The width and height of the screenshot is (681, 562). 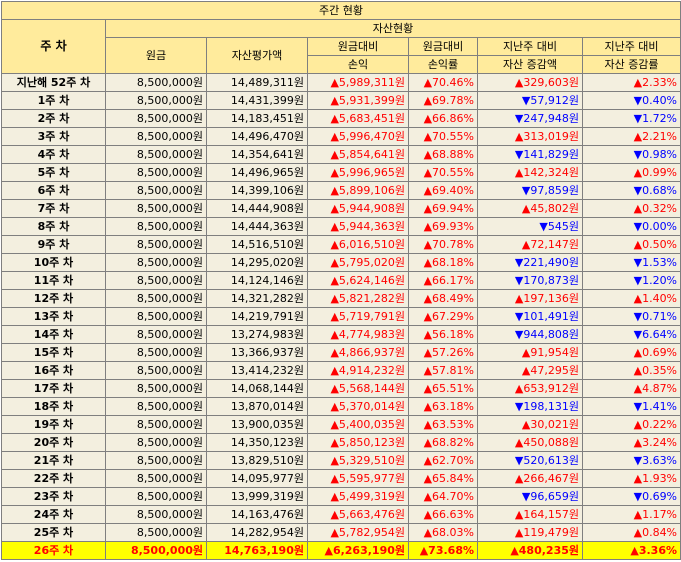 I want to click on valuation-cell: 14,444,908원, so click(x=257, y=208).